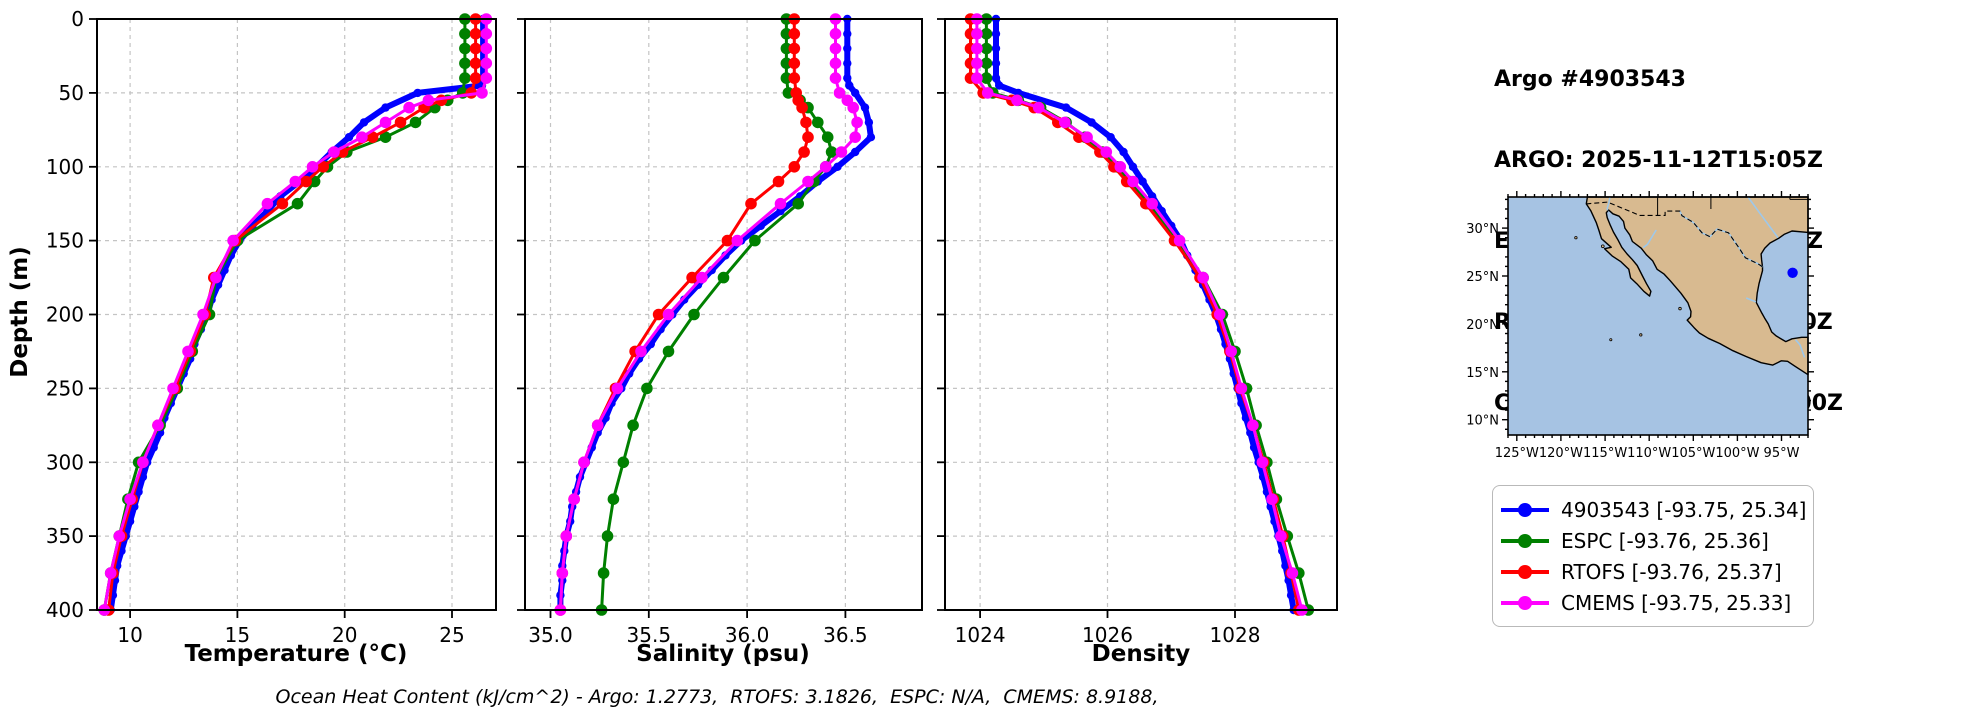 This screenshot has height=712, width=1967. Describe the element at coordinates (65, 315) in the screenshot. I see `depth-tick-label: 200` at that location.